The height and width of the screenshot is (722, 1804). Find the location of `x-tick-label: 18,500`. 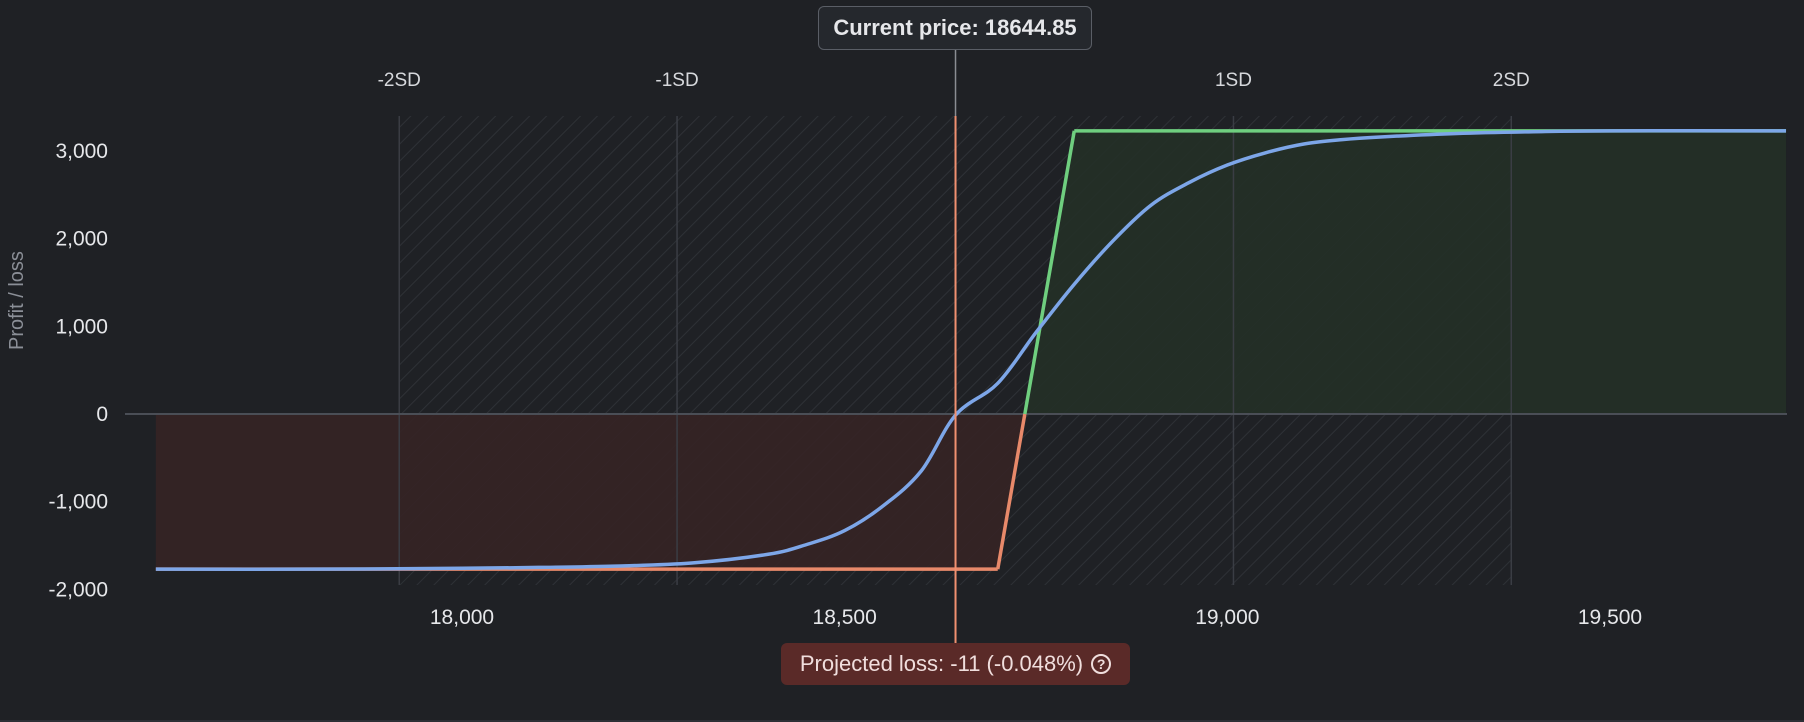

x-tick-label: 18,500 is located at coordinates (845, 617).